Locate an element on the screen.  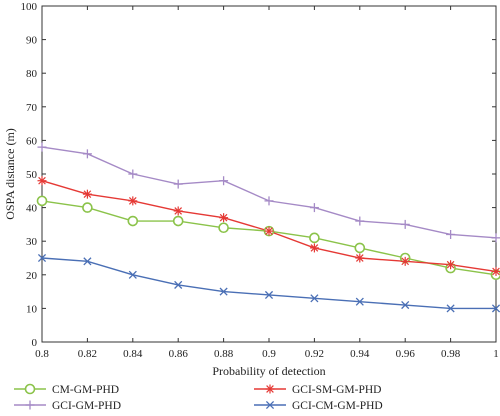
y-tick-label: 100 is located at coordinates (29, 7).